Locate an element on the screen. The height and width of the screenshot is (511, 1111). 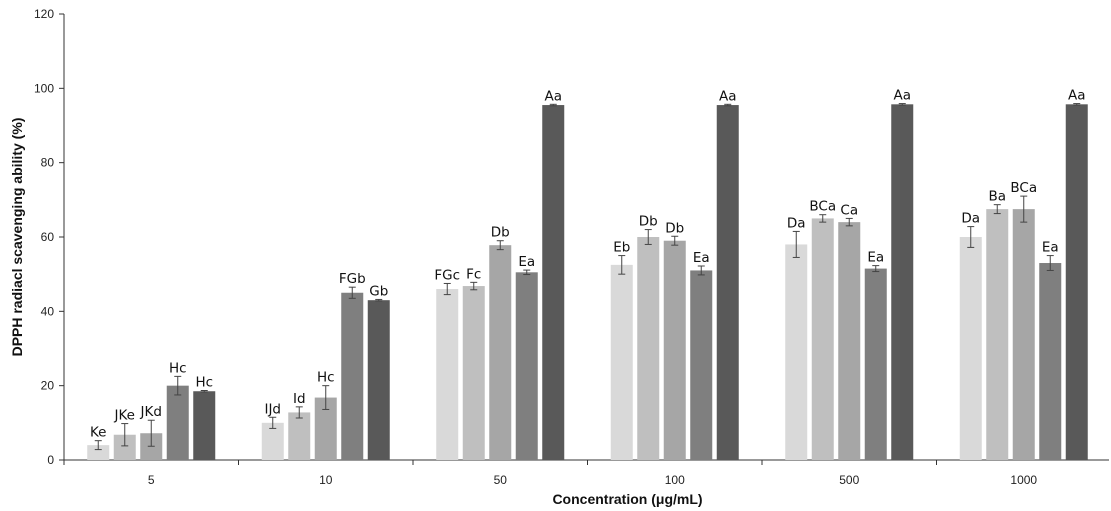
bar-data-label: FGb is located at coordinates (352, 279).